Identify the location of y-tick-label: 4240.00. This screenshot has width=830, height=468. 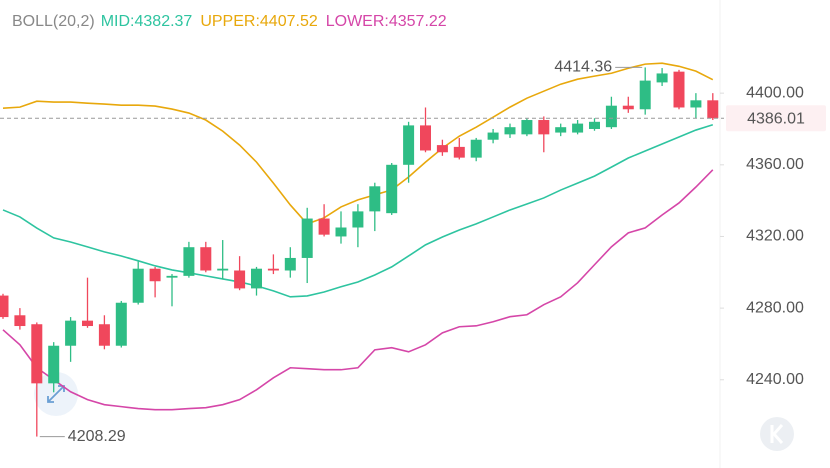
(775, 379).